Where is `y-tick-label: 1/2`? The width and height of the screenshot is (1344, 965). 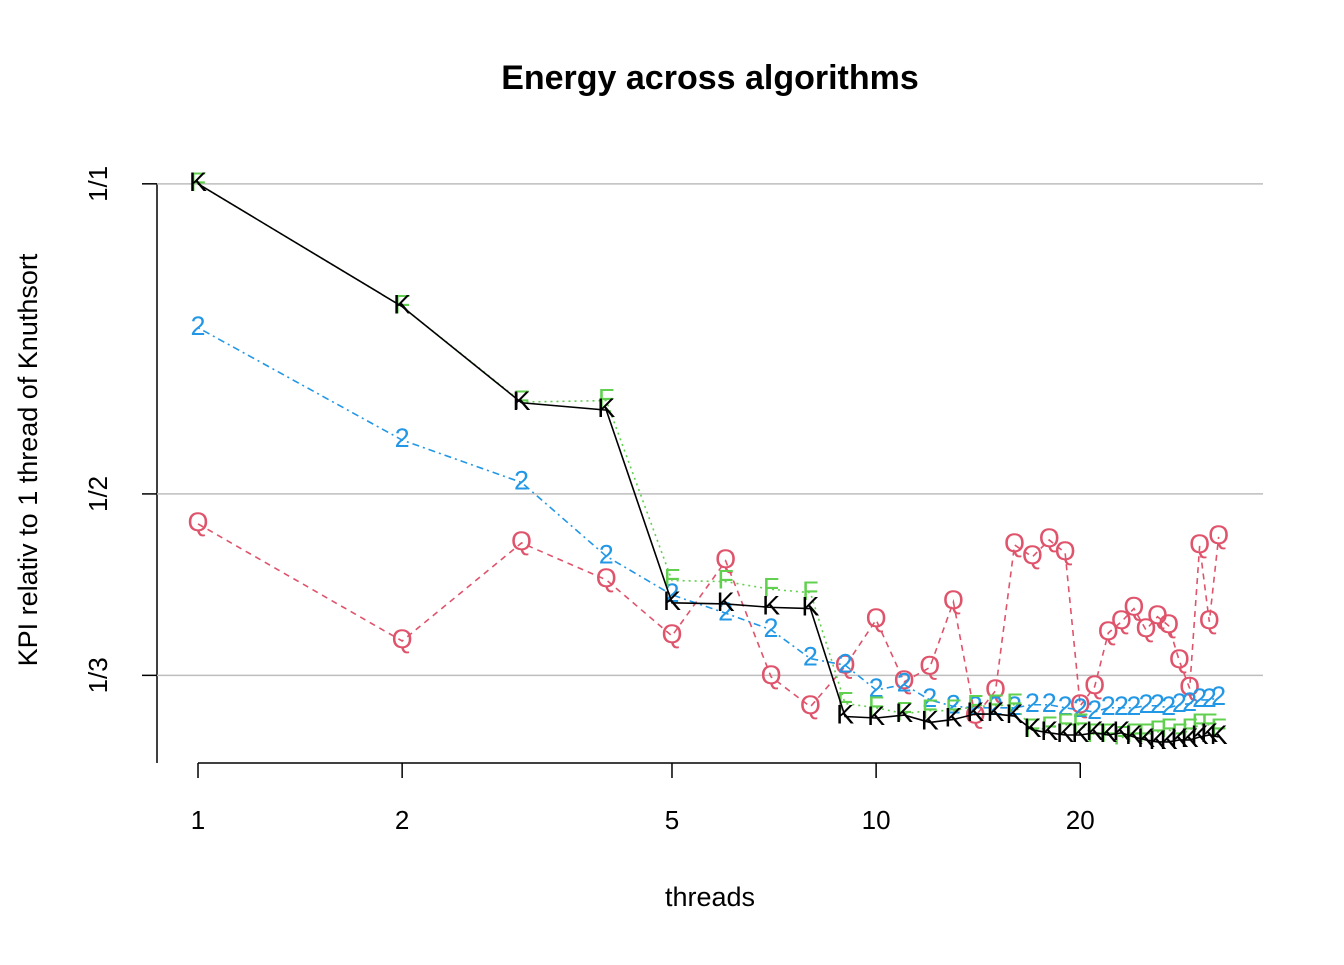
y-tick-label: 1/2 is located at coordinates (98, 494).